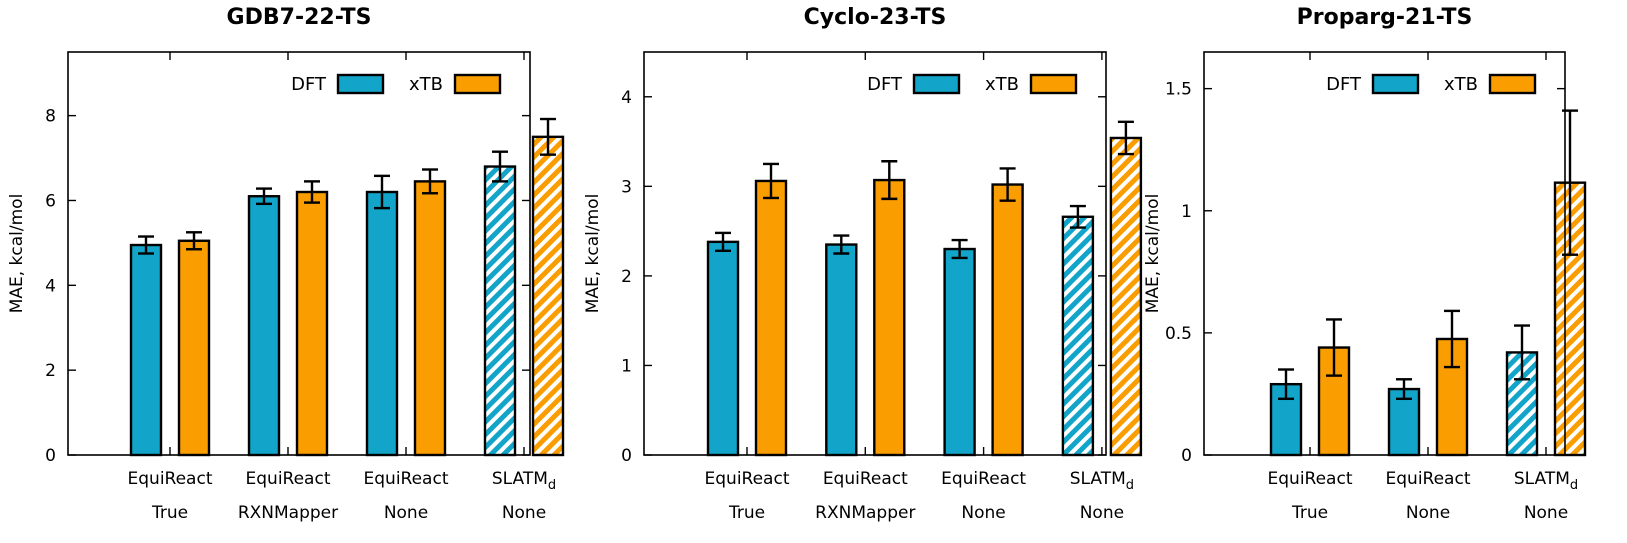 This screenshot has height=543, width=1627. Describe the element at coordinates (1385, 17) in the screenshot. I see `chart-title: Proparg-21-TS` at that location.